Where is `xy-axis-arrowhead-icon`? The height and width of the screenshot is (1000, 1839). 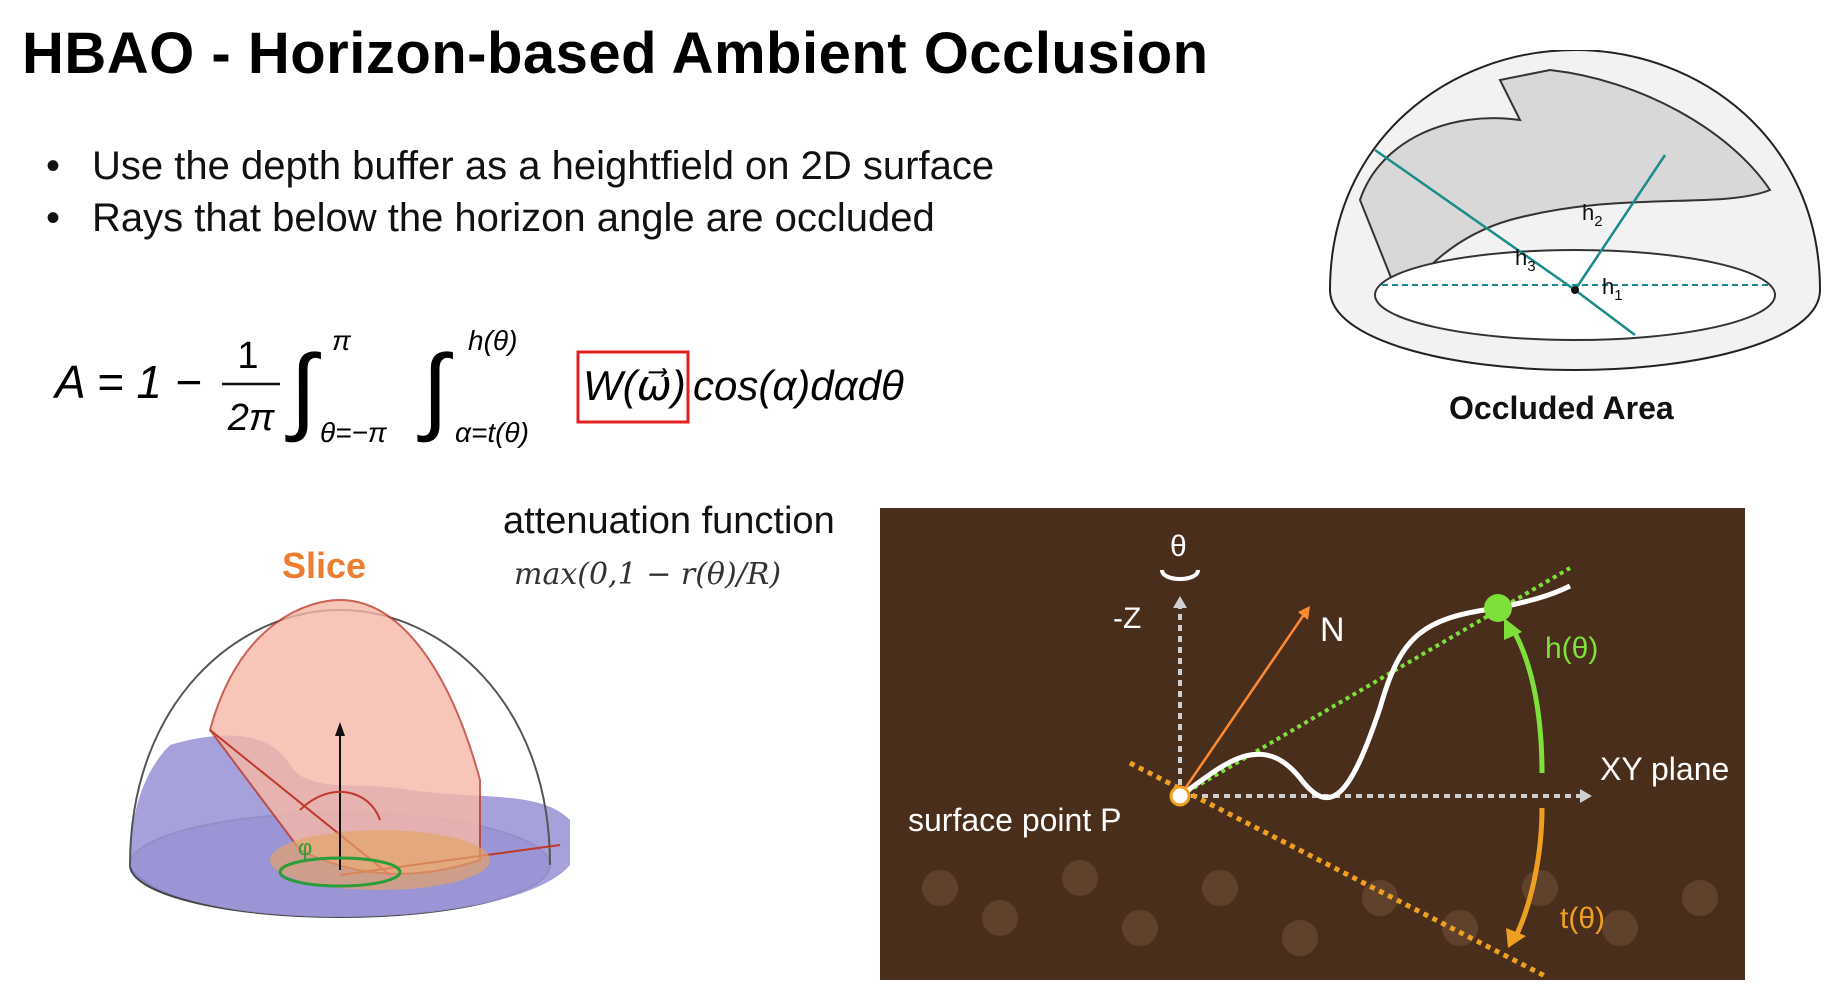 xy-axis-arrowhead-icon is located at coordinates (1586, 796).